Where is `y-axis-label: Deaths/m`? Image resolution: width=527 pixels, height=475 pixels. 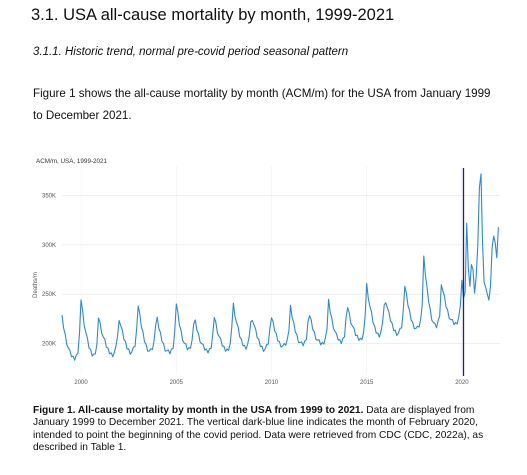
y-axis-label: Deaths/m is located at coordinates (36, 285).